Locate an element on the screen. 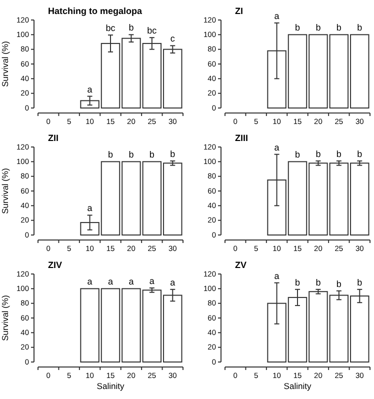 The height and width of the screenshot is (399, 374). chart-title: ZIV is located at coordinates (55, 265).